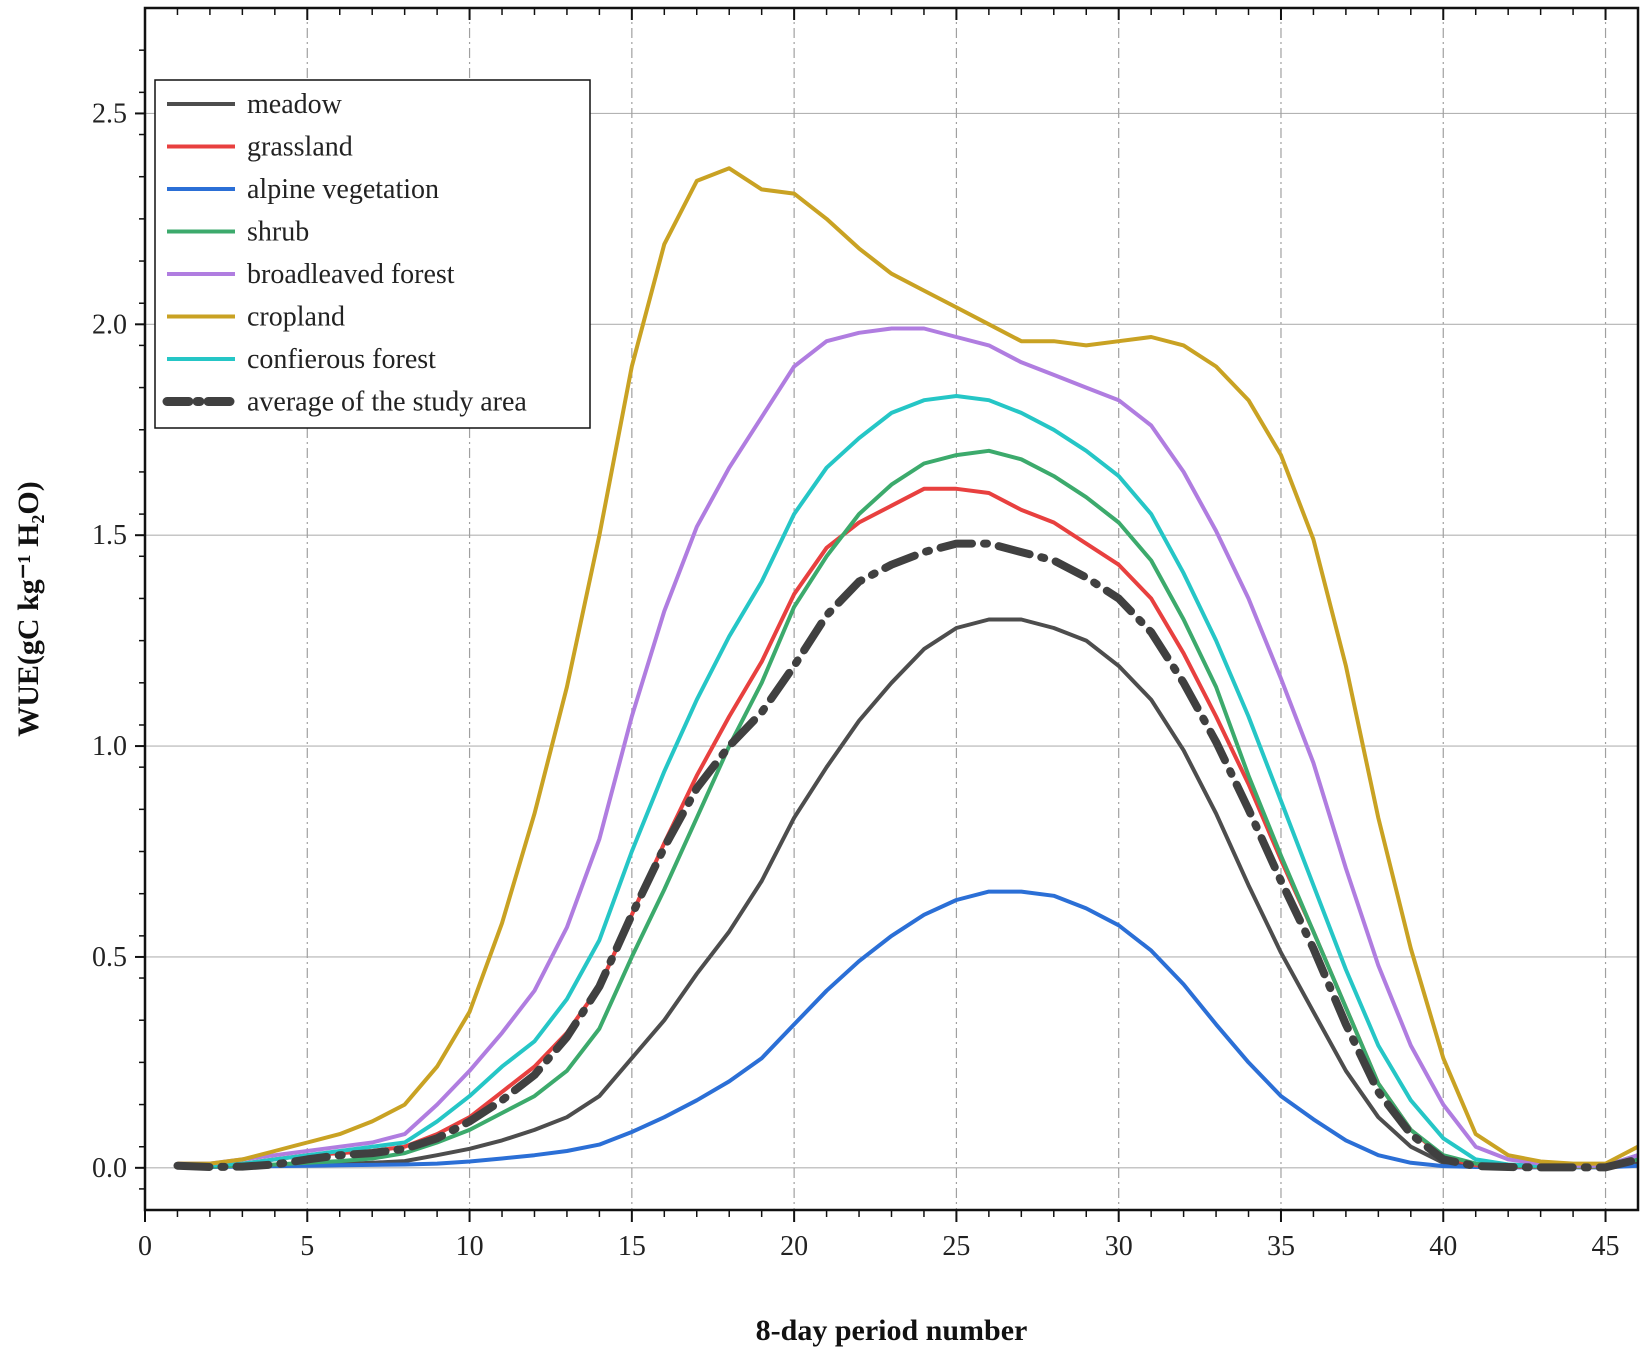  I want to click on legend-label: grassland, so click(300, 147).